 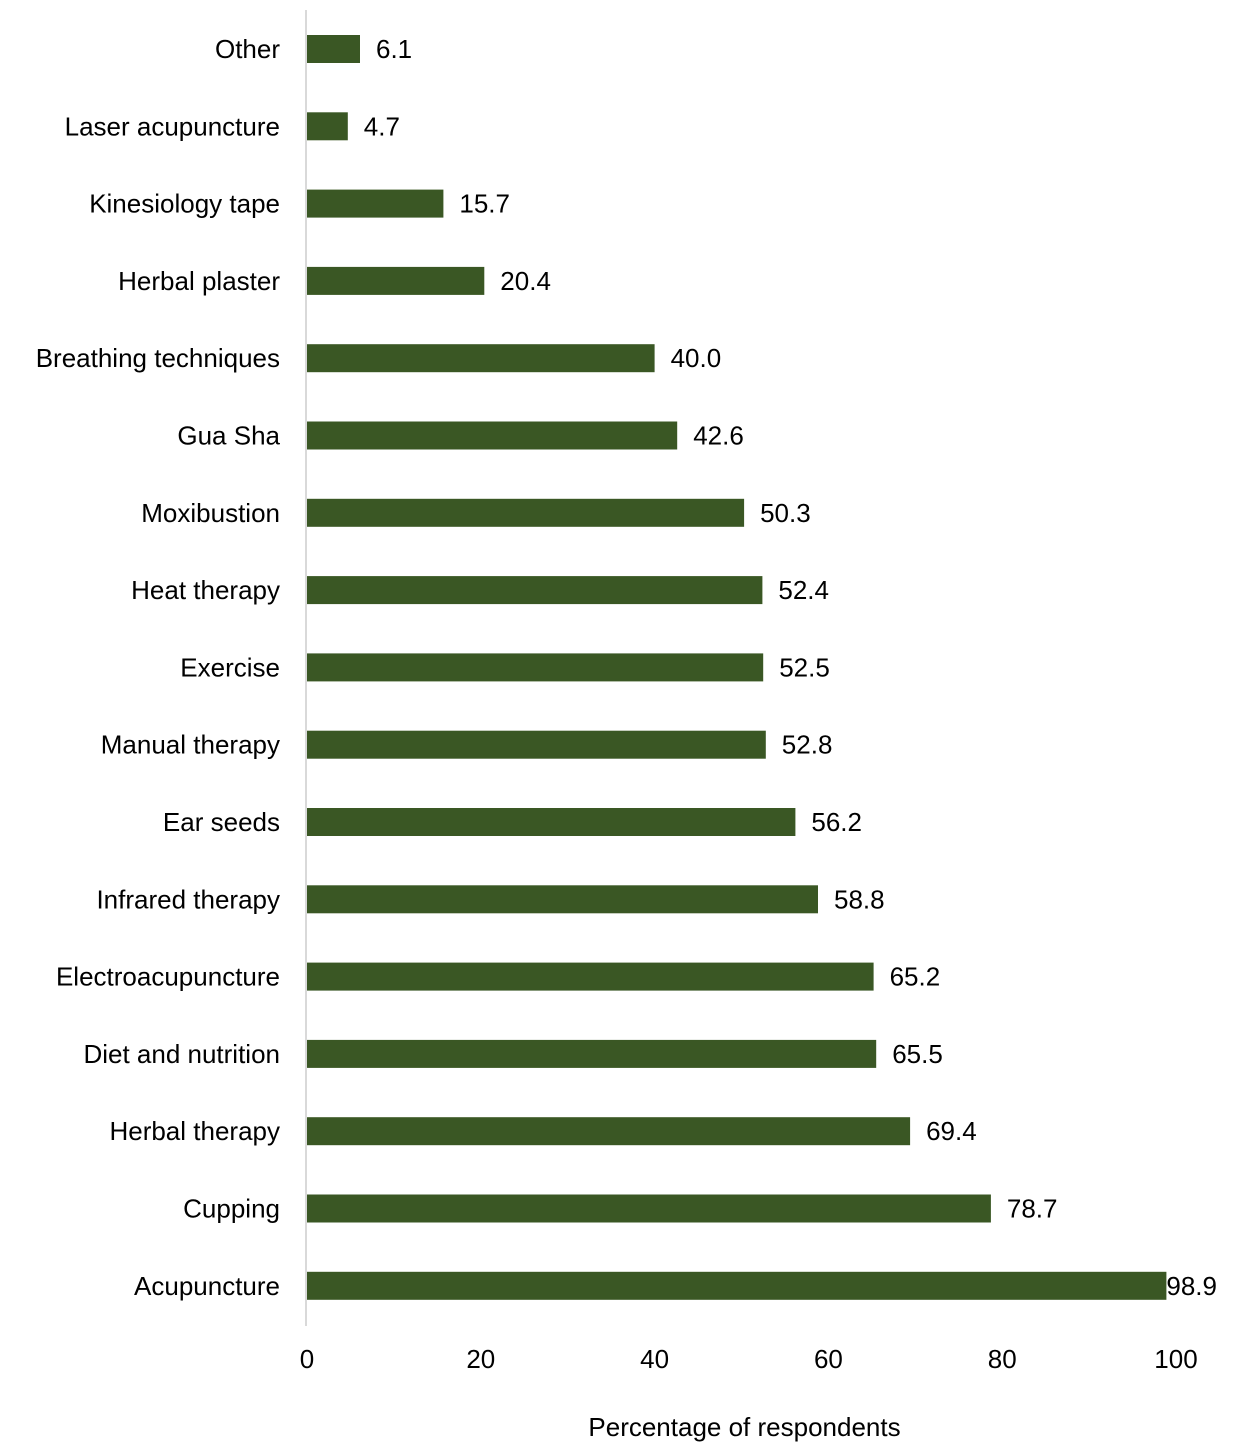 I want to click on category-label: Kinesiology tape, so click(x=184, y=204).